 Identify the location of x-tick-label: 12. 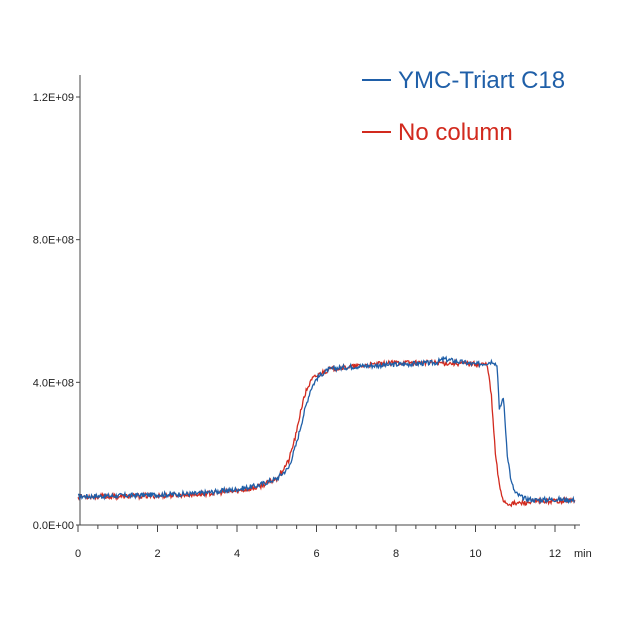
(555, 554).